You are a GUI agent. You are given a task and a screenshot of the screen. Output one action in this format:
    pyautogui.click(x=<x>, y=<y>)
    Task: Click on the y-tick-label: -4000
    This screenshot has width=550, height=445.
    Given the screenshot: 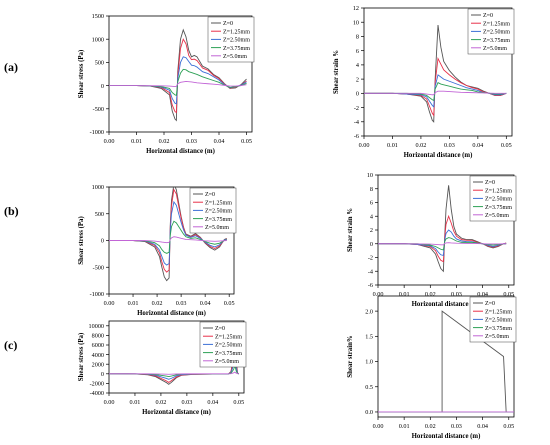 What is the action you would take?
    pyautogui.click(x=97, y=393)
    